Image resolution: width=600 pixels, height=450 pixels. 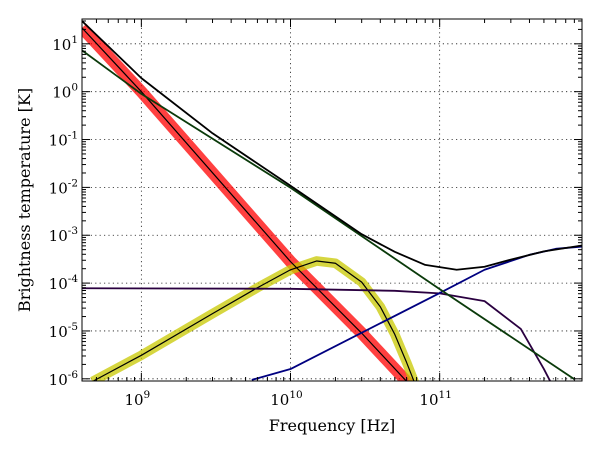 What do you see at coordinates (24, 200) in the screenshot?
I see `y-axis-label: Brightness temperature [K]` at bounding box center [24, 200].